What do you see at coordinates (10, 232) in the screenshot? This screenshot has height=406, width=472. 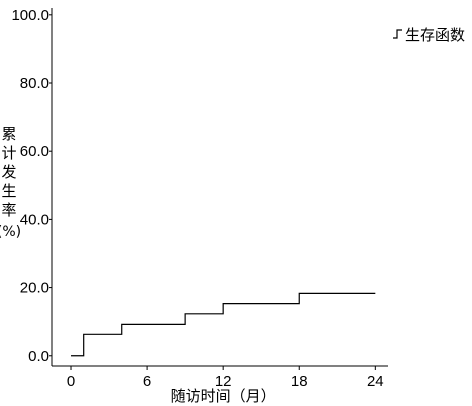 I see `y-axis-title-unit: (%)` at bounding box center [10, 232].